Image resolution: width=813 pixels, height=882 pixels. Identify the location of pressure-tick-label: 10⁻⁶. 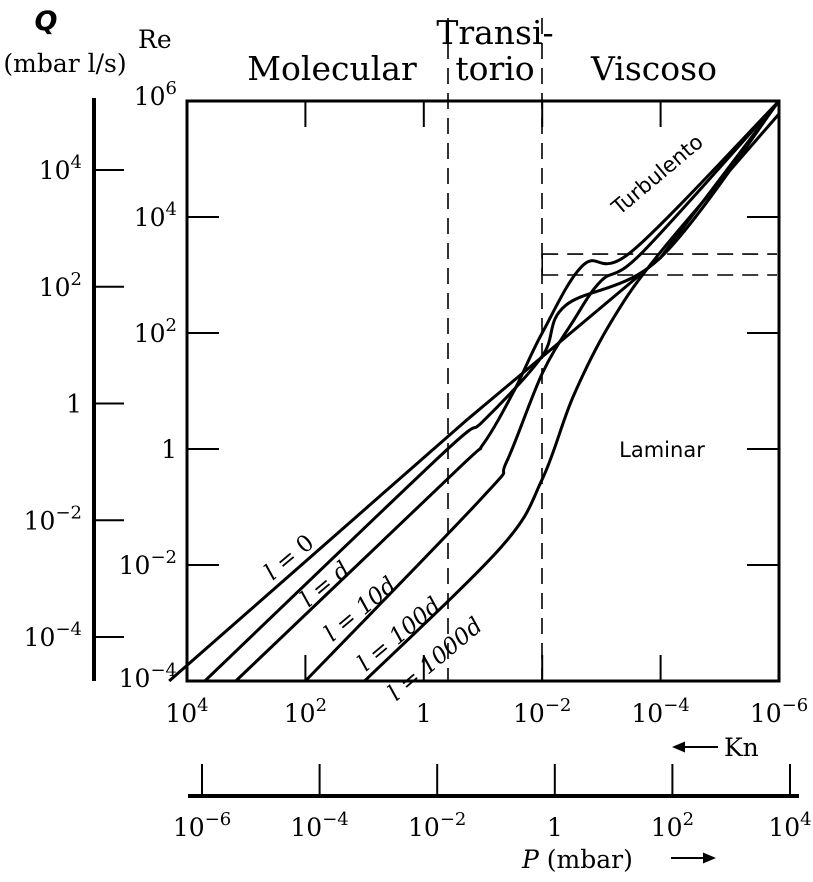
(202, 825).